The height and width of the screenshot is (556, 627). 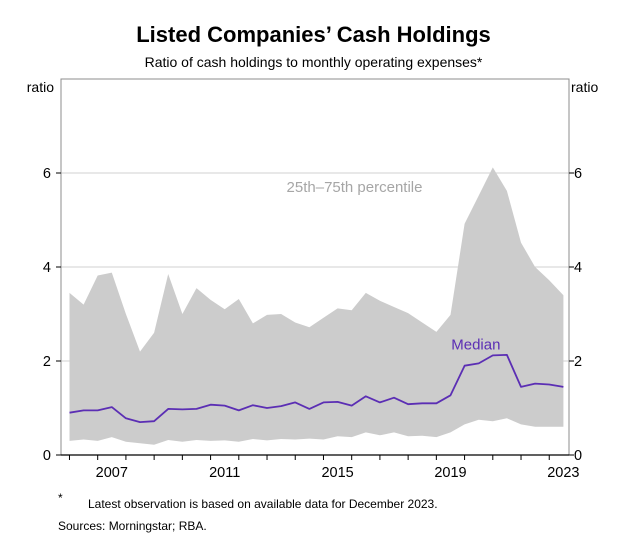 I want to click on y-tick-label-right-2: 2, so click(x=578, y=362).